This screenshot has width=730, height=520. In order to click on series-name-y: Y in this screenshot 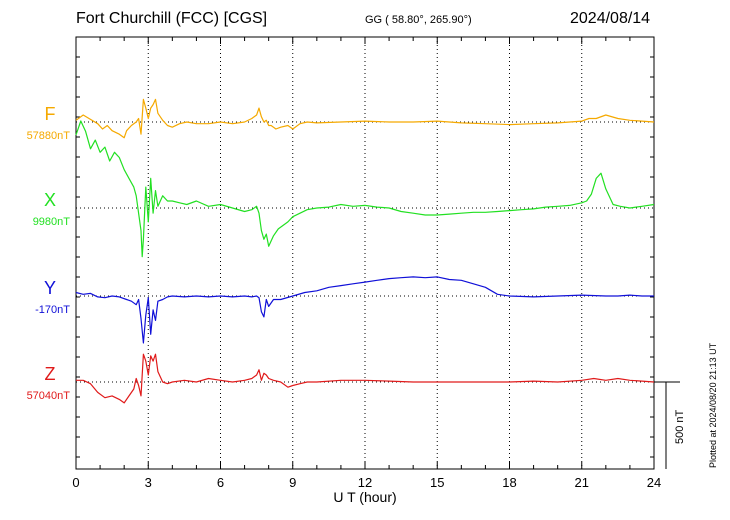, I will do `click(50, 288)`.